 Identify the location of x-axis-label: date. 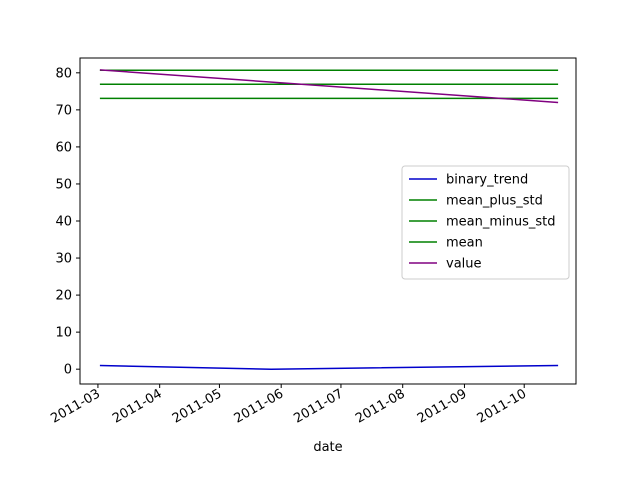
(327, 447).